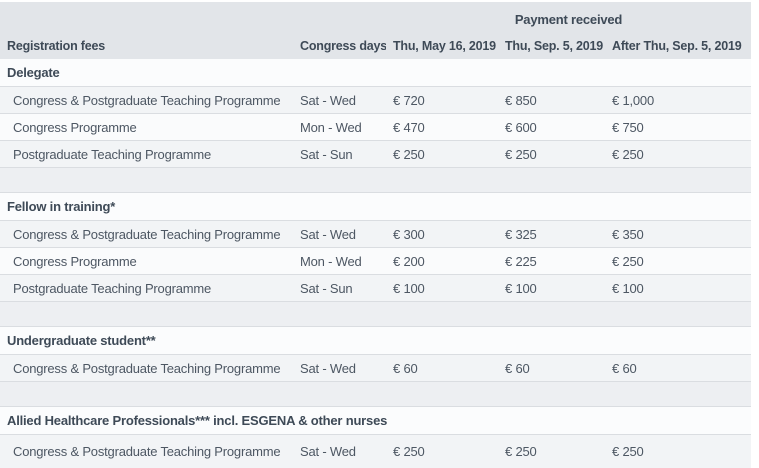 The image size is (759, 468). What do you see at coordinates (521, 234) in the screenshot?
I see `row-price-mid: € 325` at bounding box center [521, 234].